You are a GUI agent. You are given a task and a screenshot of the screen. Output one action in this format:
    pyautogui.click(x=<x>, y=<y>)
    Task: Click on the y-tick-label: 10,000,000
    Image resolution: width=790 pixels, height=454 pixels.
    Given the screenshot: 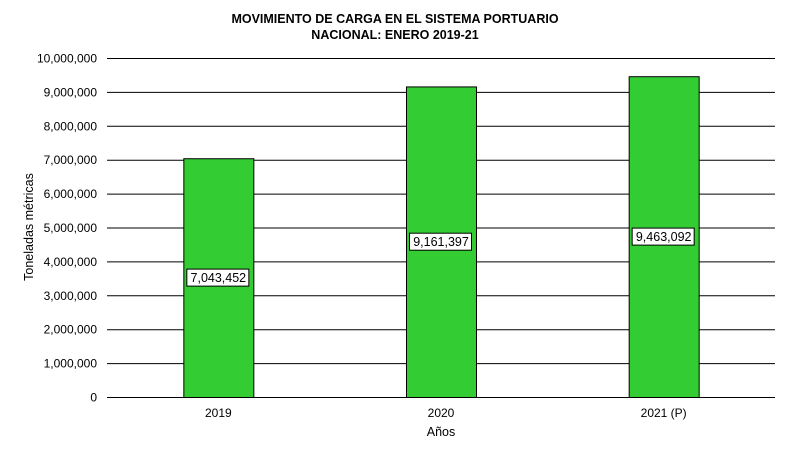 What is the action you would take?
    pyautogui.click(x=67, y=59)
    